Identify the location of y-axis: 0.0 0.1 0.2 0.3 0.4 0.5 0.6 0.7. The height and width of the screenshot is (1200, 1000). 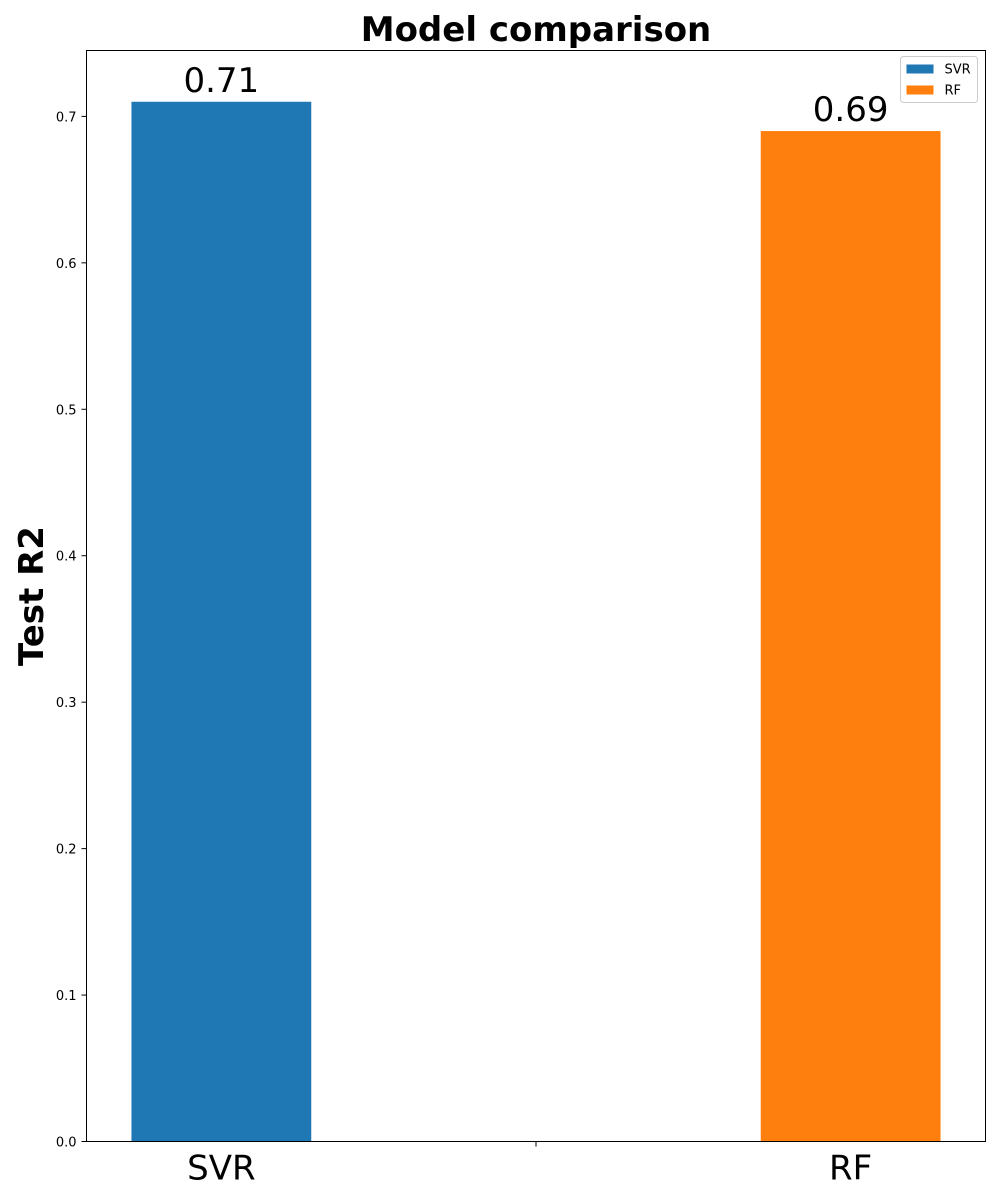
(71, 630).